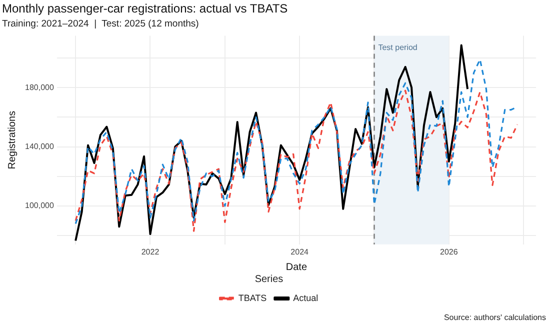 This screenshot has height=325, width=550. Describe the element at coordinates (252, 297) in the screenshot. I see `legend-label: TBATS` at that location.